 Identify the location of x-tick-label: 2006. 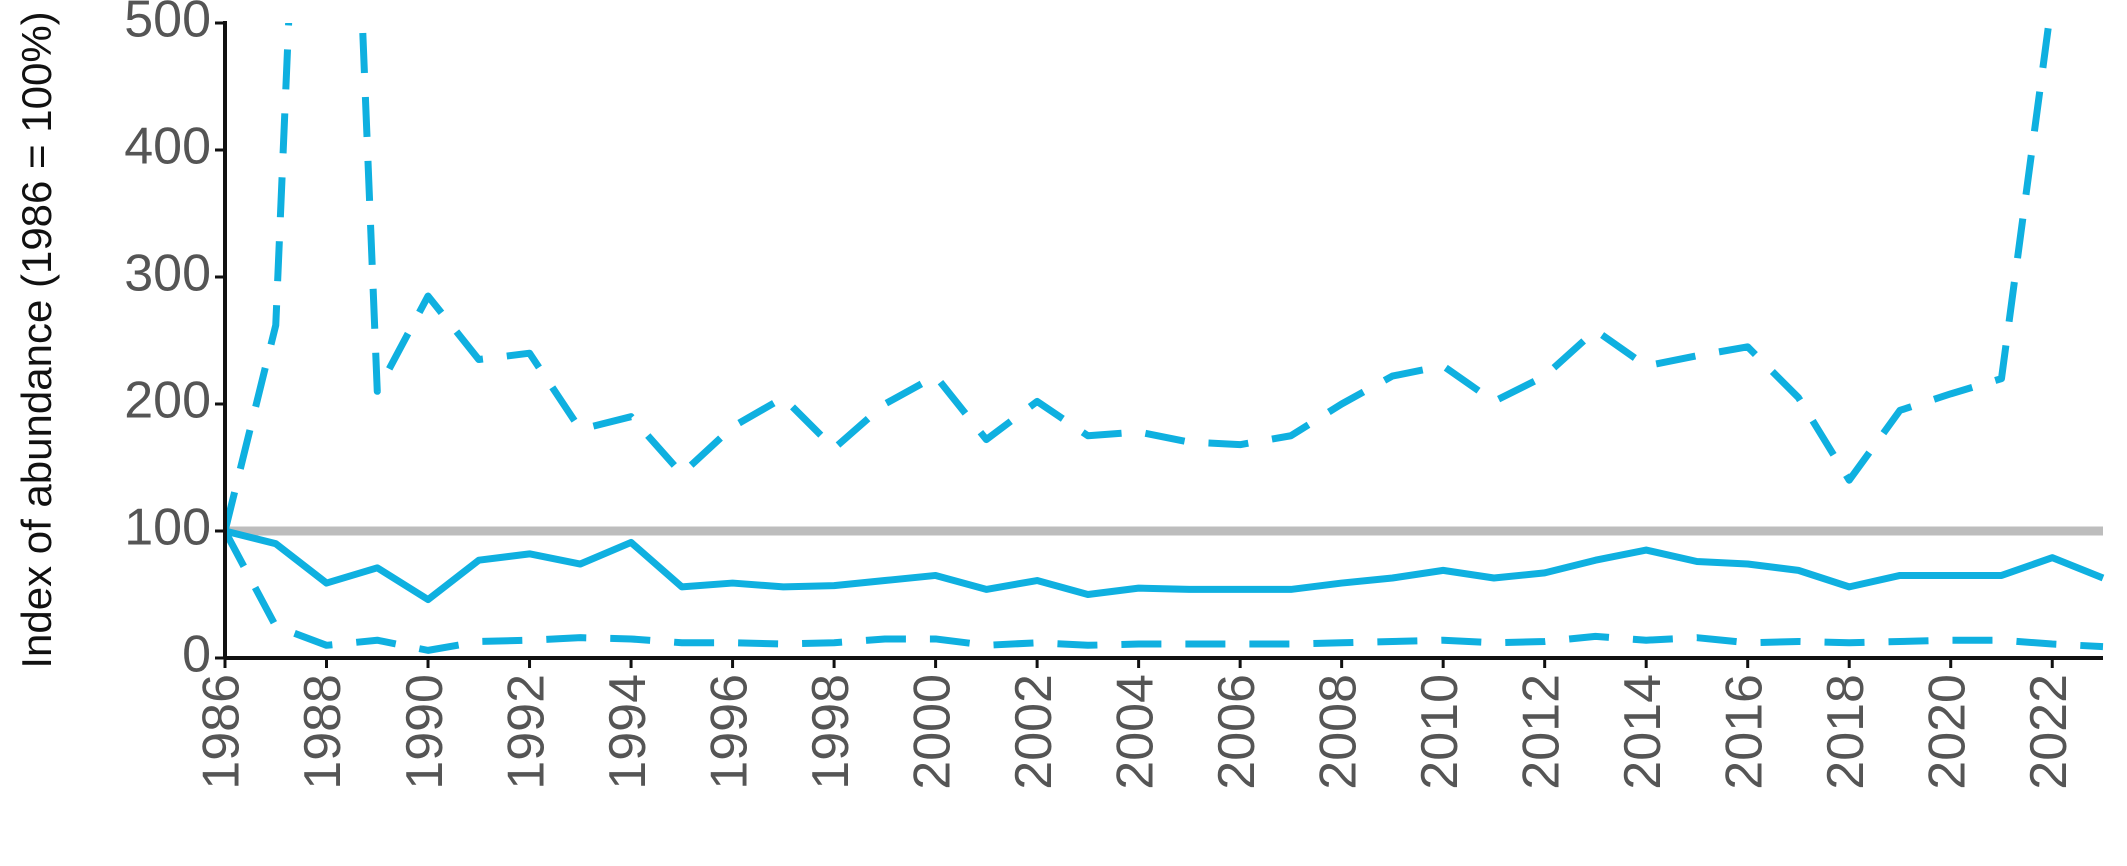
(1237, 732).